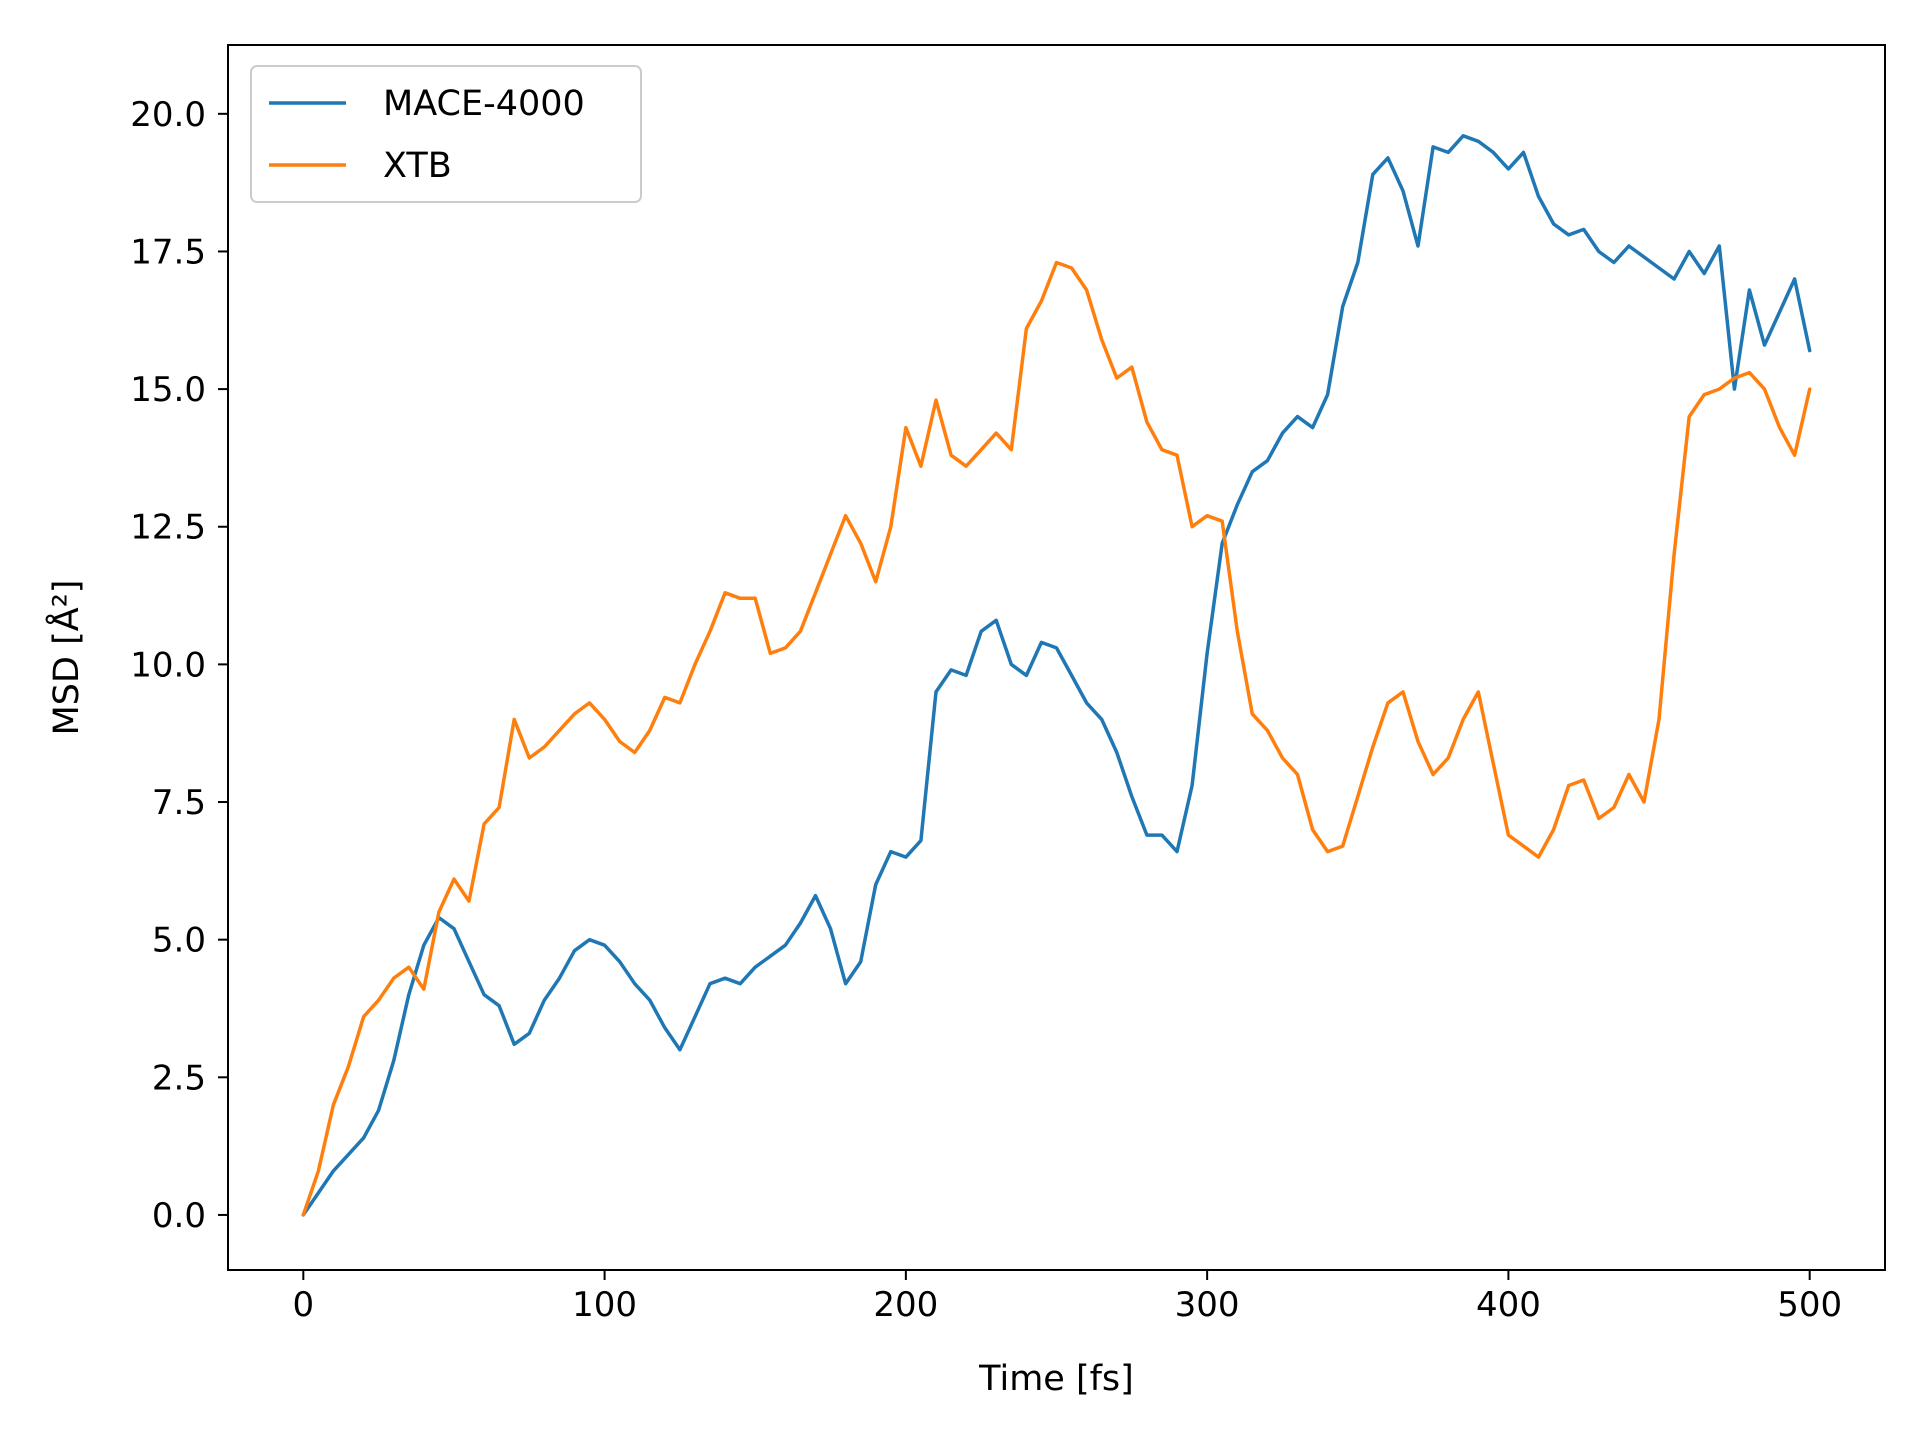  What do you see at coordinates (168, 528) in the screenshot?
I see `y-tick-label: 12.5` at bounding box center [168, 528].